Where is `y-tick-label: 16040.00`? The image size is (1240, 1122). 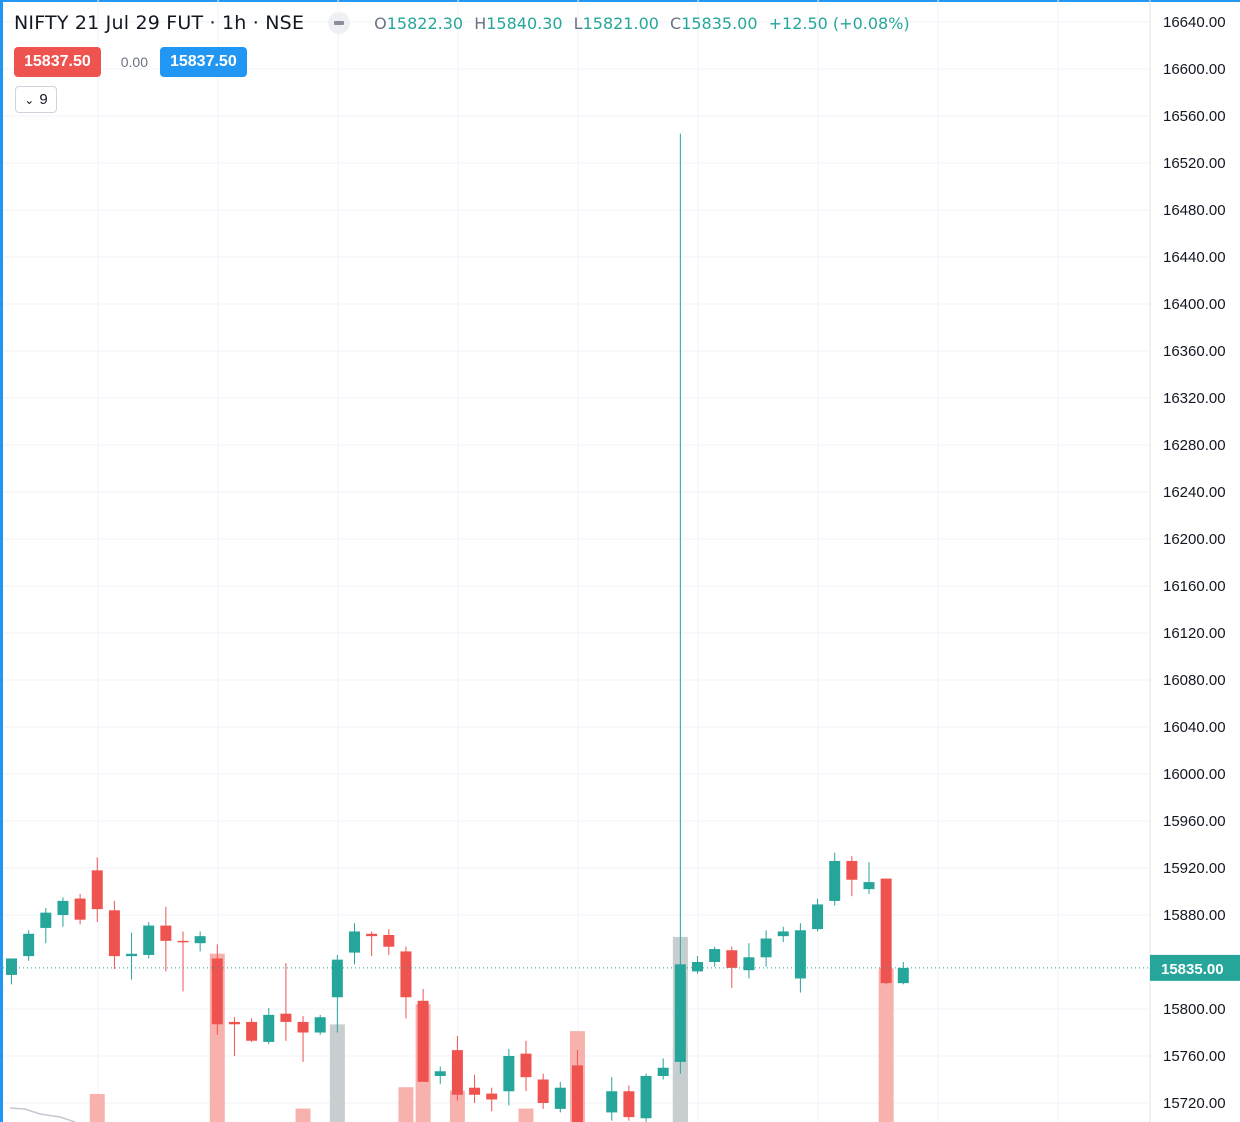 y-tick-label: 16040.00 is located at coordinates (1194, 727).